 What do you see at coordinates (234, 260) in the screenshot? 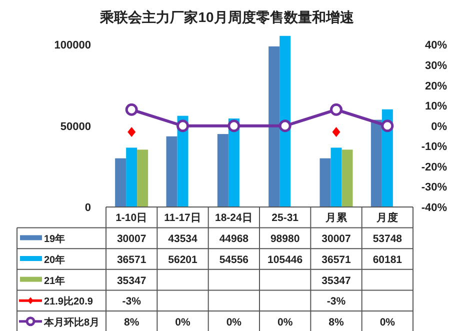
I see `data-label: 54556` at bounding box center [234, 260].